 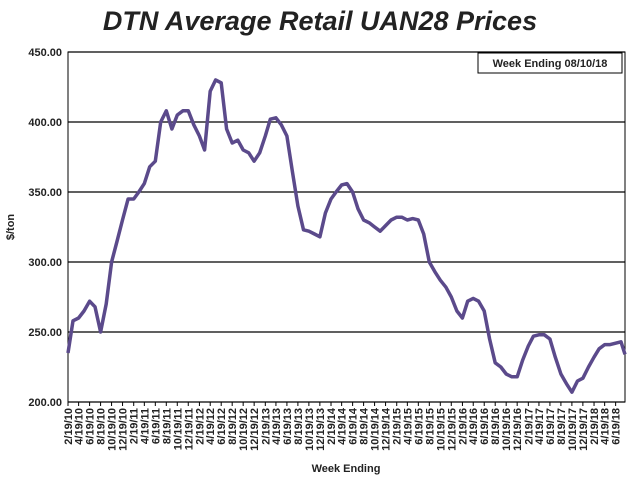 What do you see at coordinates (102, 426) in the screenshot?
I see `x-tick-label: 8/19/10` at bounding box center [102, 426].